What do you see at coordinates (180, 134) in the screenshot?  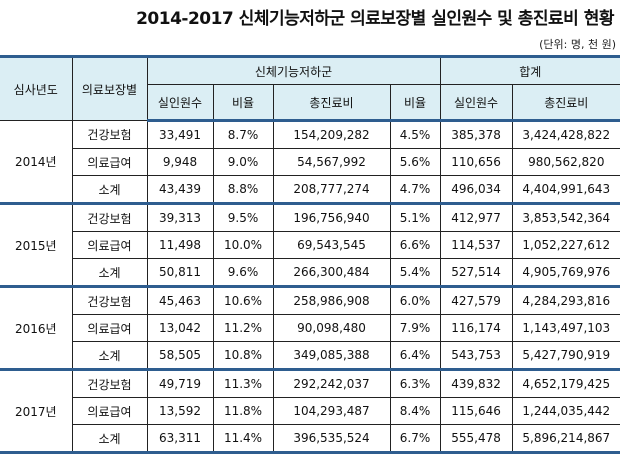 I see `persons-cell: 33,491` at bounding box center [180, 134].